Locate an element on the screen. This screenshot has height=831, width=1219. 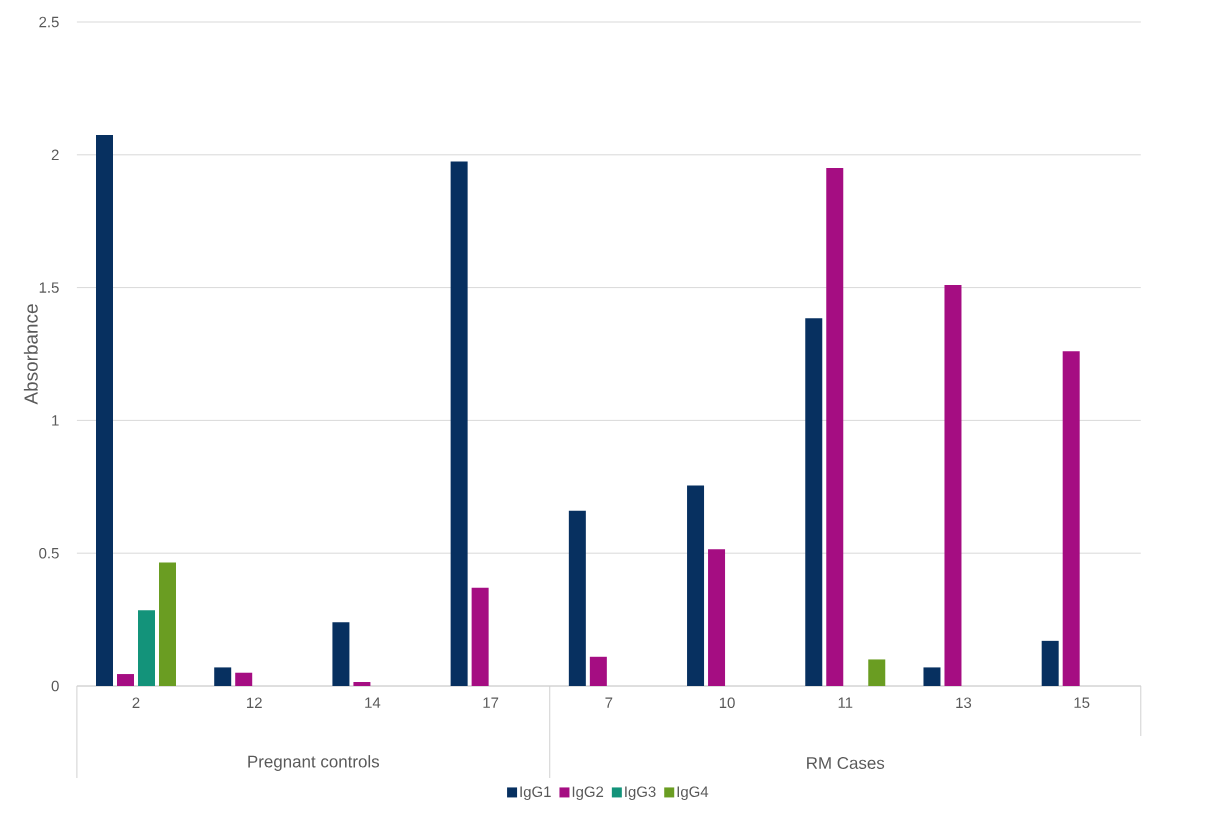
text: Pregnant controls is located at coordinates (314, 763).